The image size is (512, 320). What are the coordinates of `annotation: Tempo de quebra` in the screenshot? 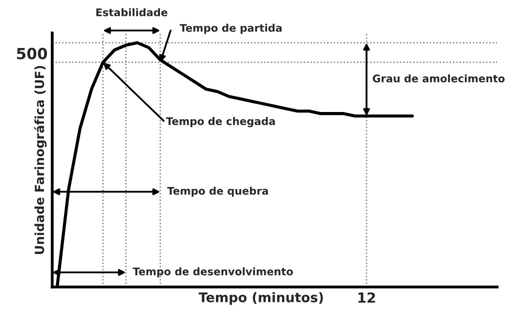 It's located at (217, 191).